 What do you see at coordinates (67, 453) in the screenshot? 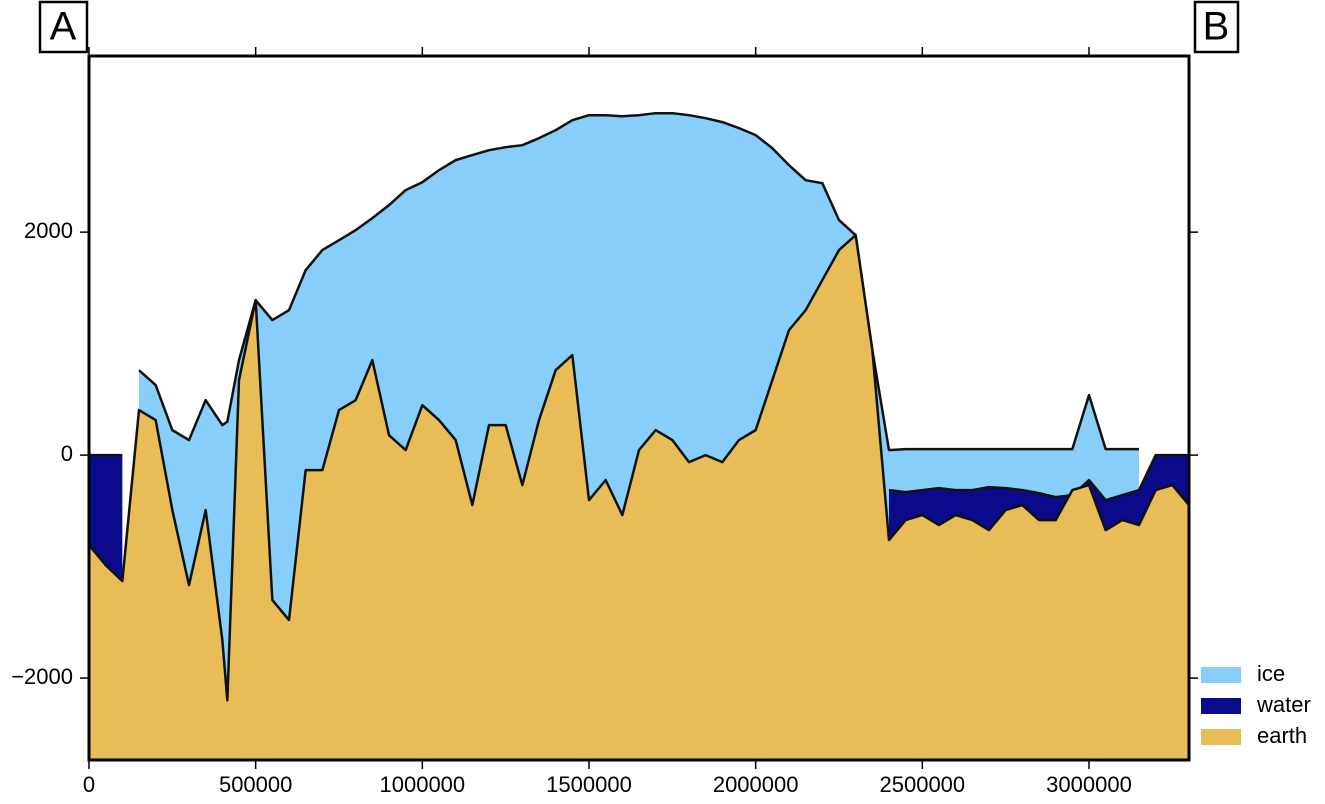
I see `y-tick-label: 0` at bounding box center [67, 453].